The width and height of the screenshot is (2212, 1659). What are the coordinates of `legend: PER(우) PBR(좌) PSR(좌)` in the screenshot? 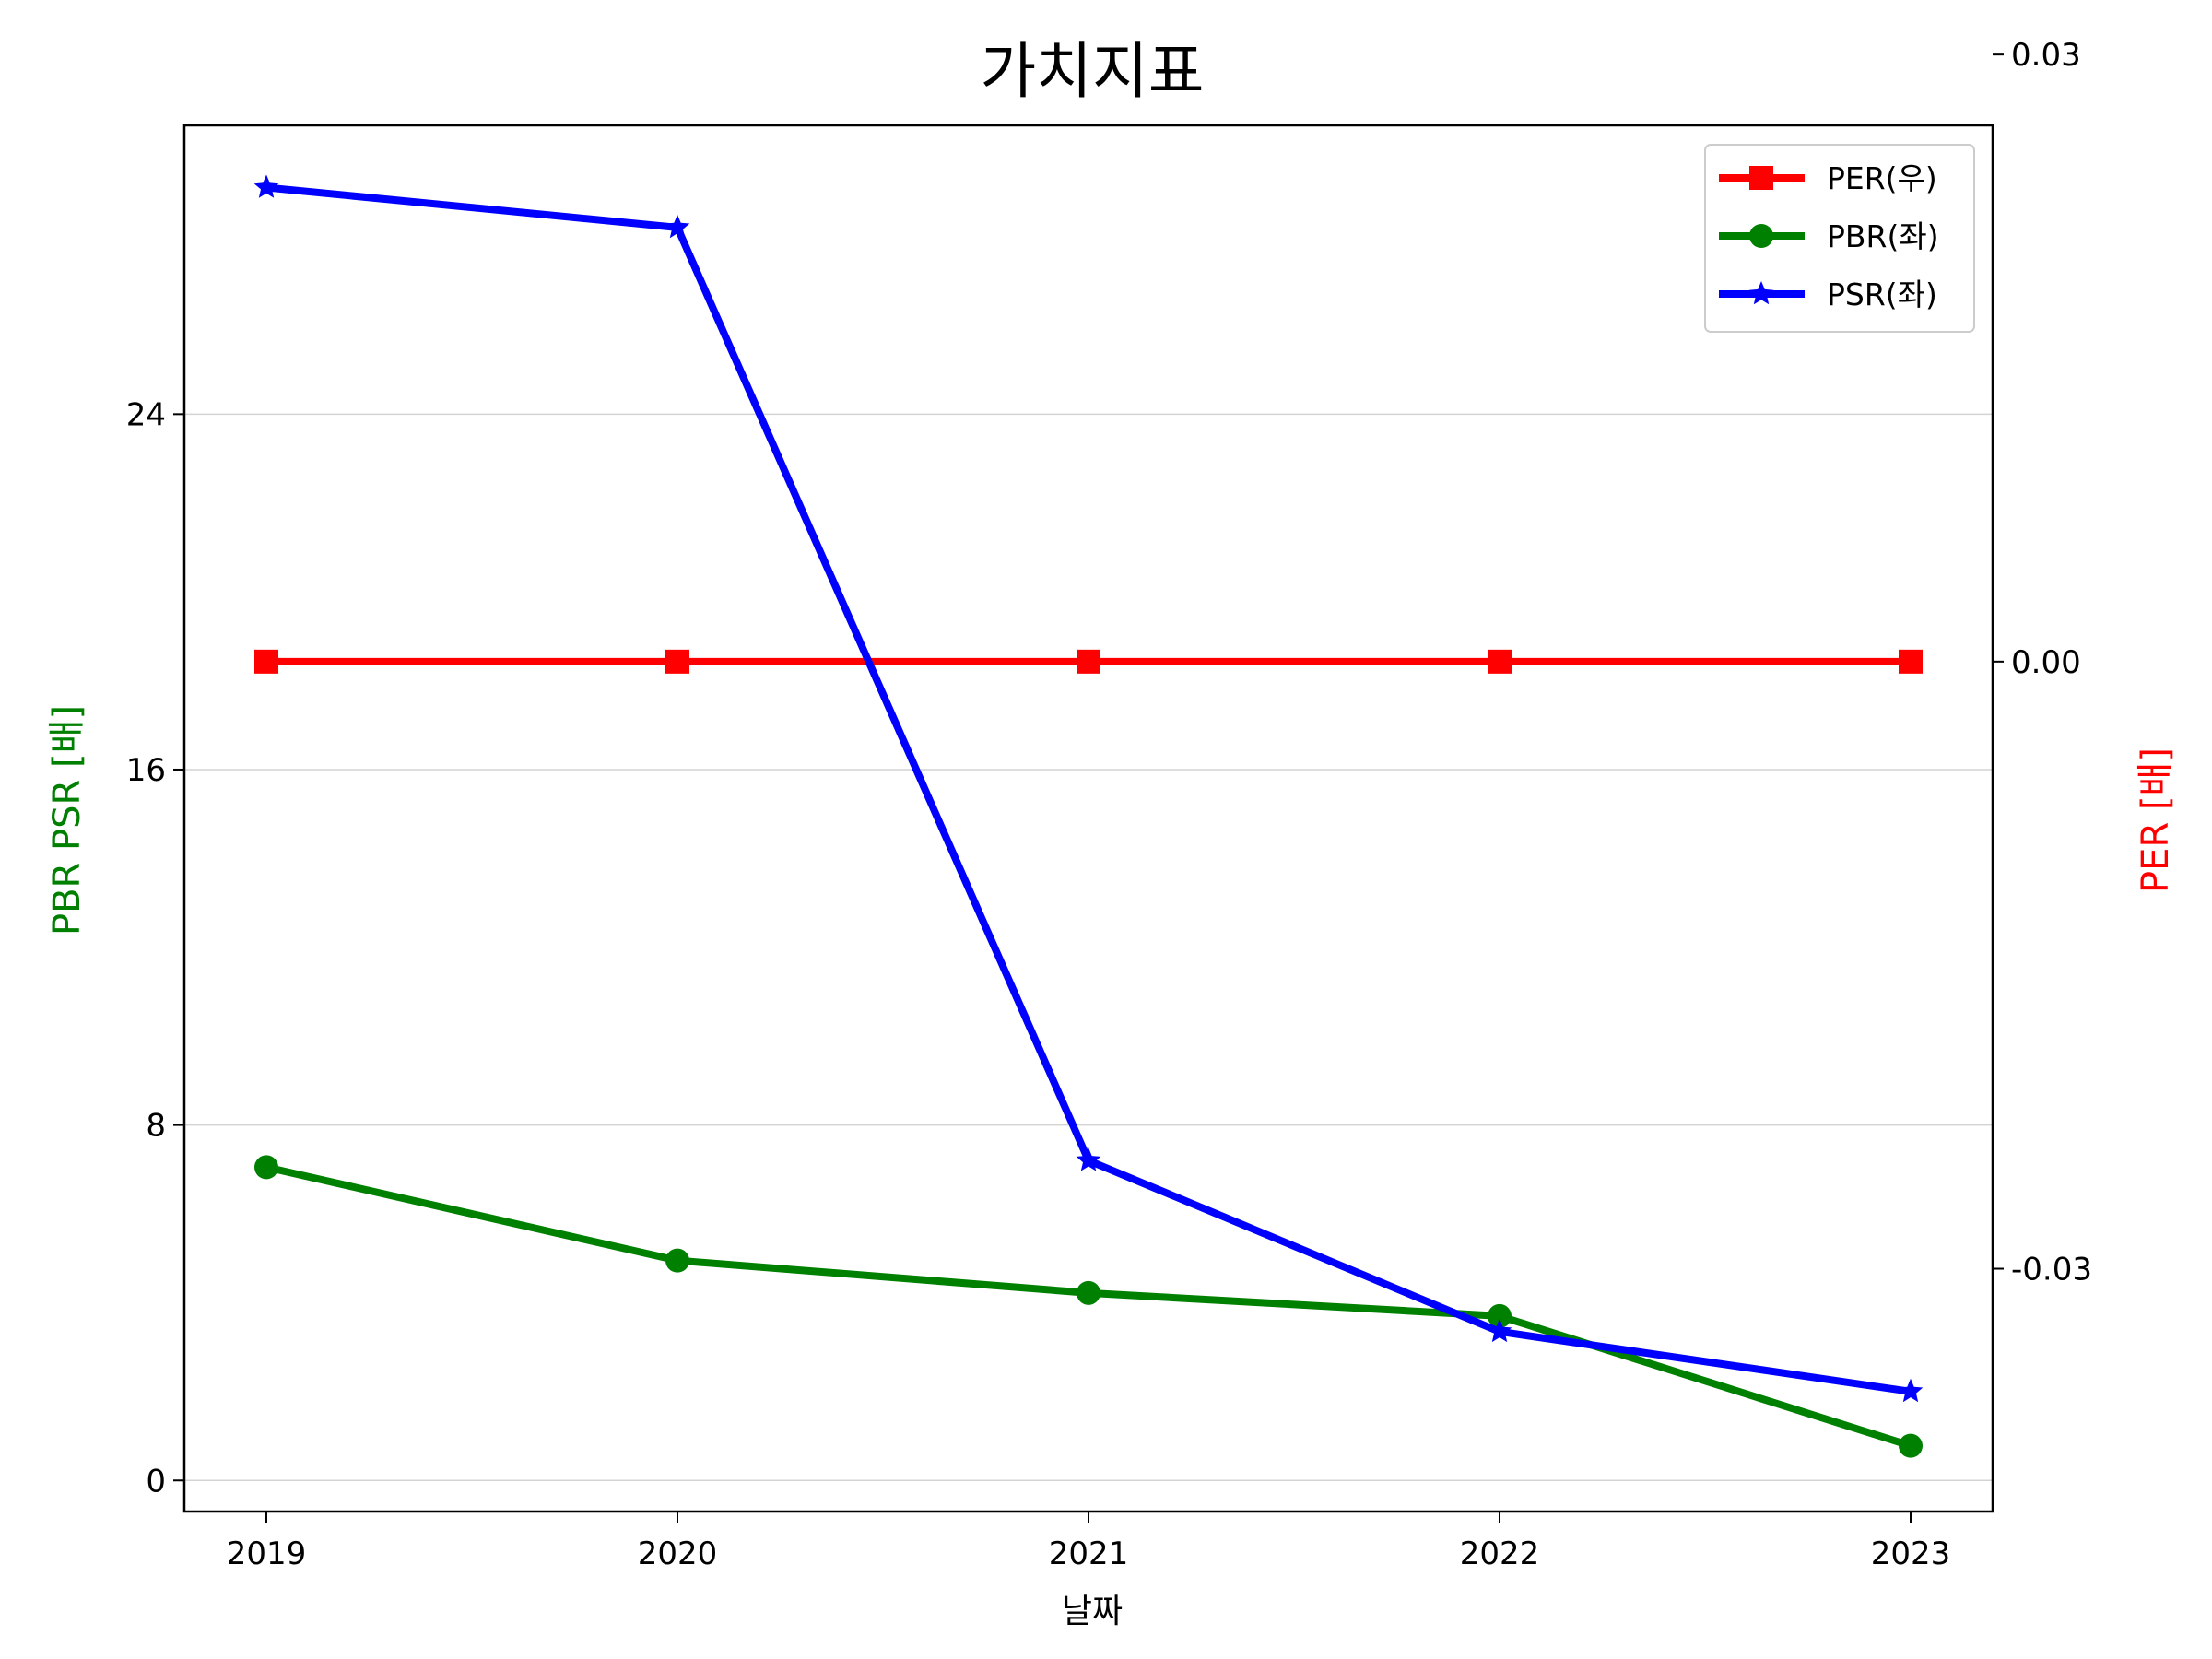 It's located at (1839, 238).